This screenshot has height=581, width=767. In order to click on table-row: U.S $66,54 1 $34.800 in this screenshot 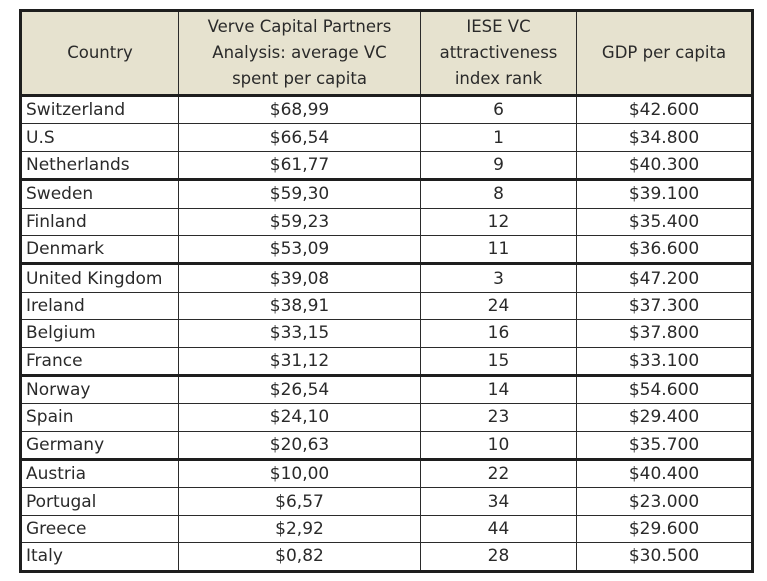, I will do `click(386, 137)`.